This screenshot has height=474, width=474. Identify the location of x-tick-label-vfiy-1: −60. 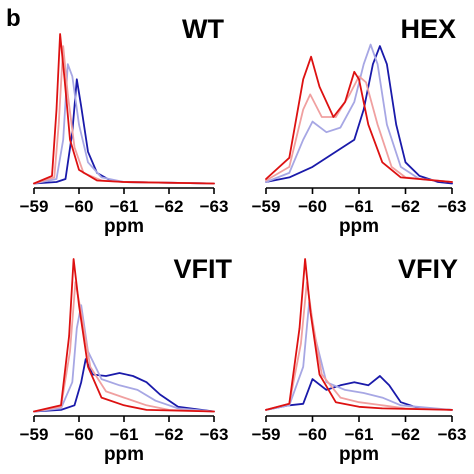
(312, 434).